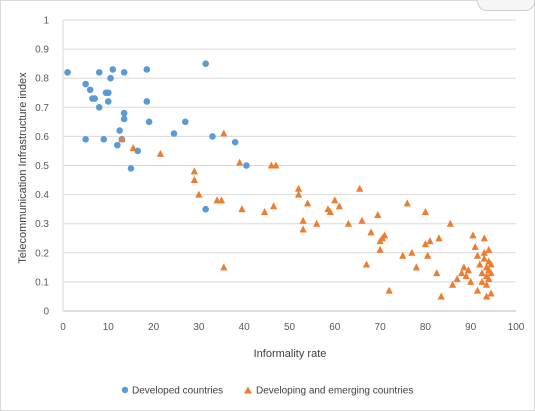  I want to click on x-tick-label: 50, so click(290, 327).